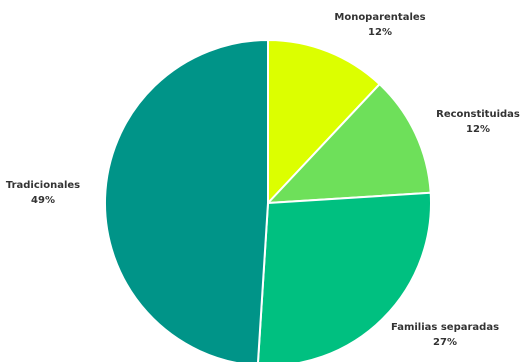 Image resolution: width=520 pixels, height=362 pixels. What do you see at coordinates (324, 121) in the screenshot?
I see `pie-slice-monoparentales` at bounding box center [324, 121].